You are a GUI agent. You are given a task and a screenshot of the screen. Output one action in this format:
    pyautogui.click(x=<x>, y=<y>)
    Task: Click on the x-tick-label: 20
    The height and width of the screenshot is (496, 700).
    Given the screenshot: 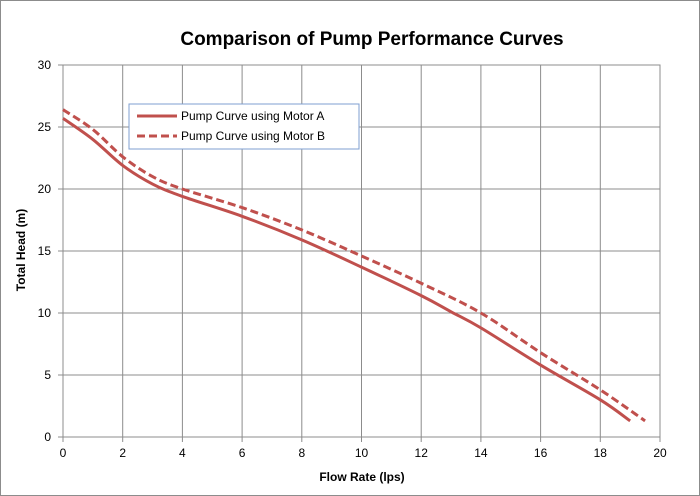 What is the action you would take?
    pyautogui.click(x=660, y=453)
    